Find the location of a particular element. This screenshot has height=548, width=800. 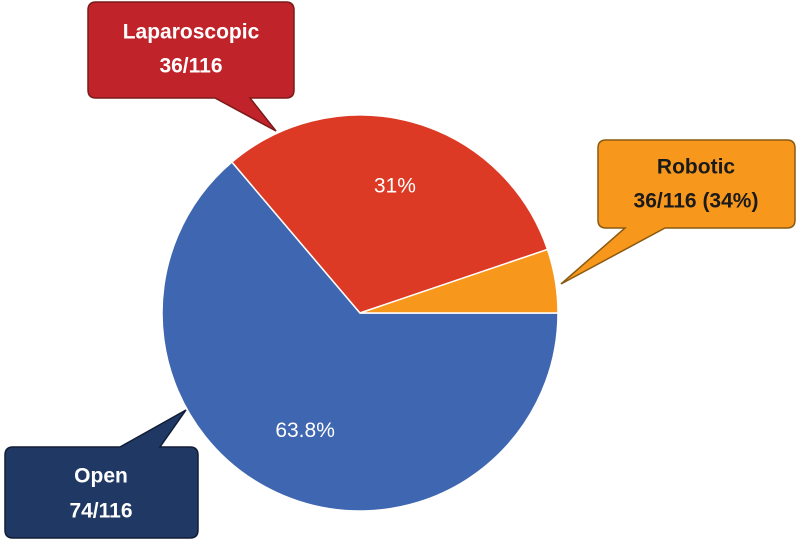

callout-laparoscopic: Laparoscopic 36/116 is located at coordinates (191, 66).